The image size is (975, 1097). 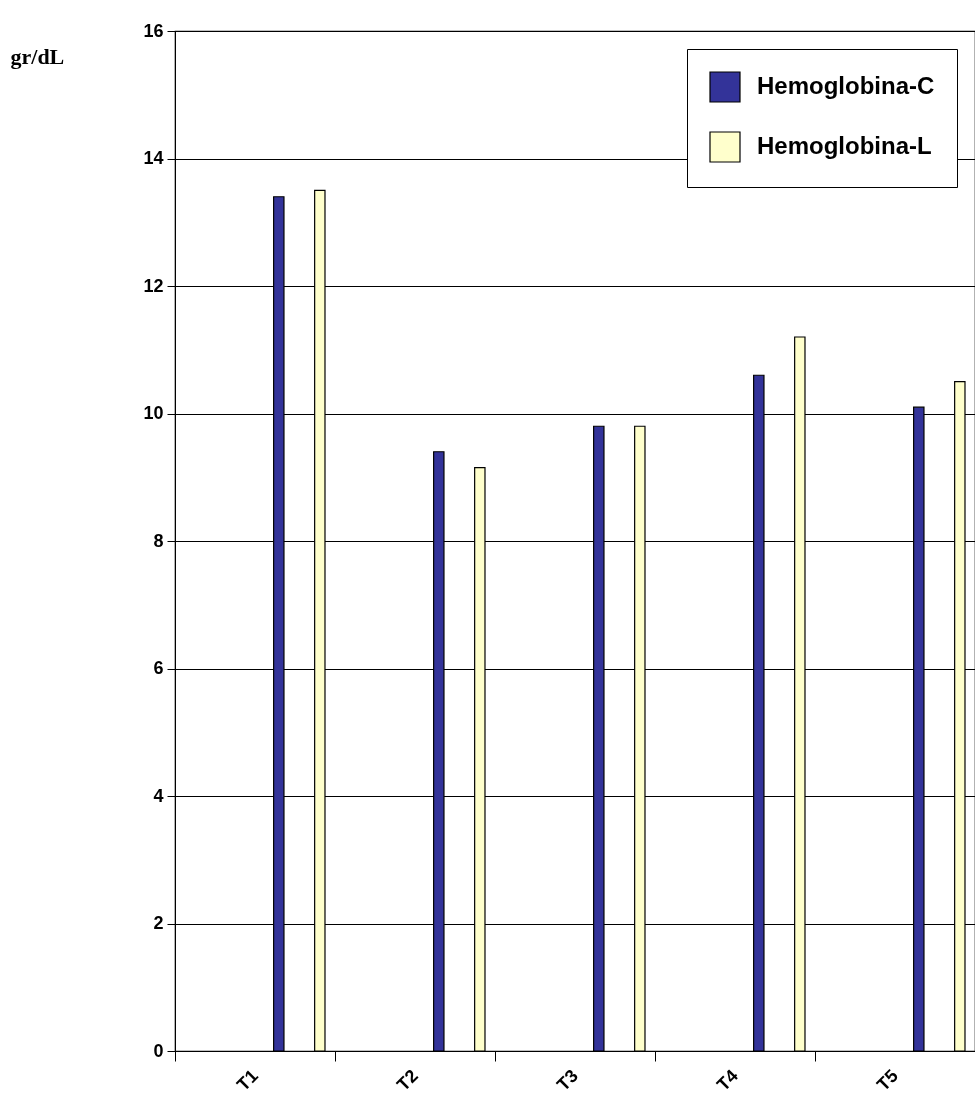 I want to click on x-tick-label: T5, so click(x=887, y=1080).